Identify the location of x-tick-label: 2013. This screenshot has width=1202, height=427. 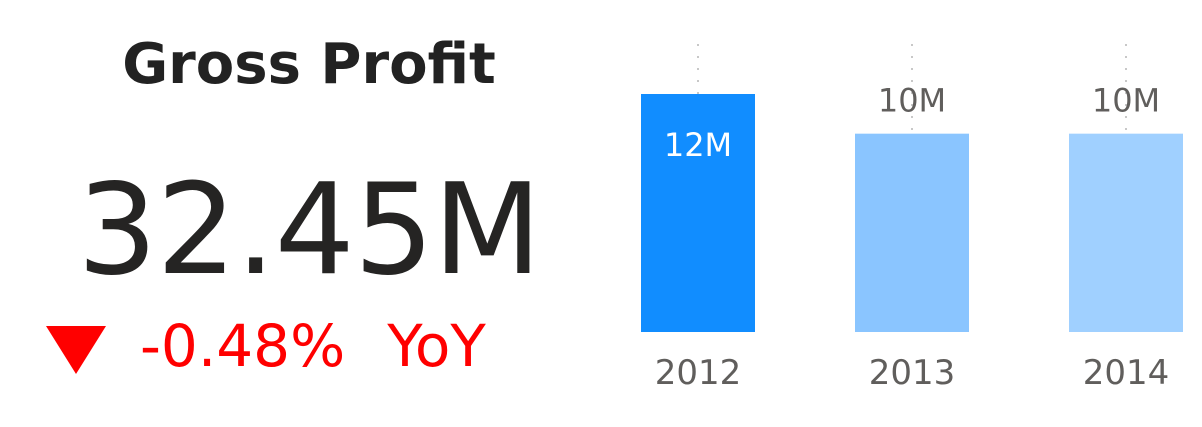
(912, 373).